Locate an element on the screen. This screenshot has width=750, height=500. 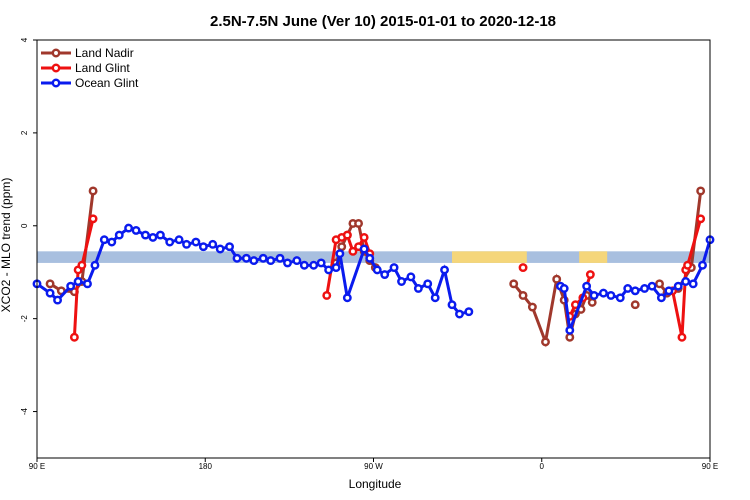
y-axis-label: XCO2 - MLO trend (ppm) is located at coordinates (6, 245).